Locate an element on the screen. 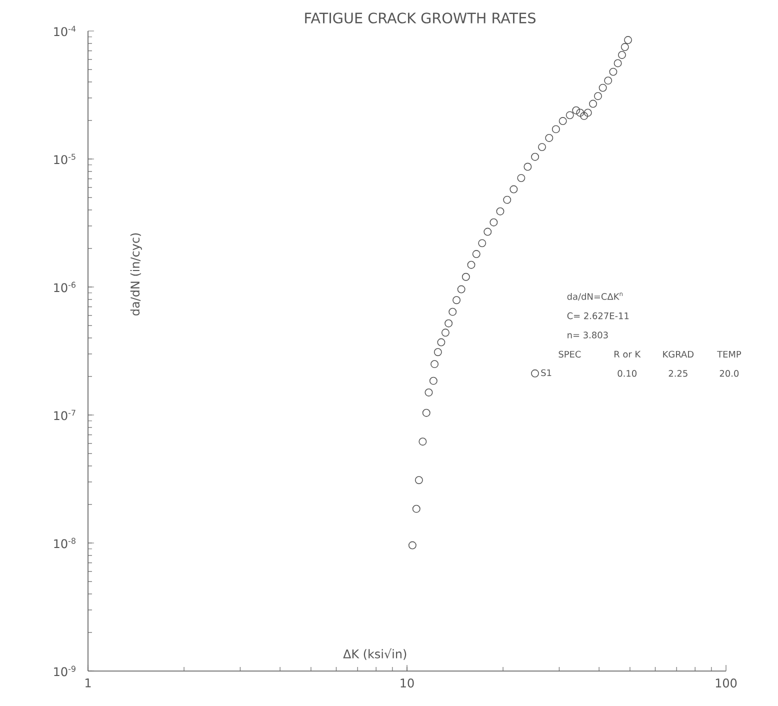 The width and height of the screenshot is (778, 706). annotation: 0.10 is located at coordinates (627, 373).